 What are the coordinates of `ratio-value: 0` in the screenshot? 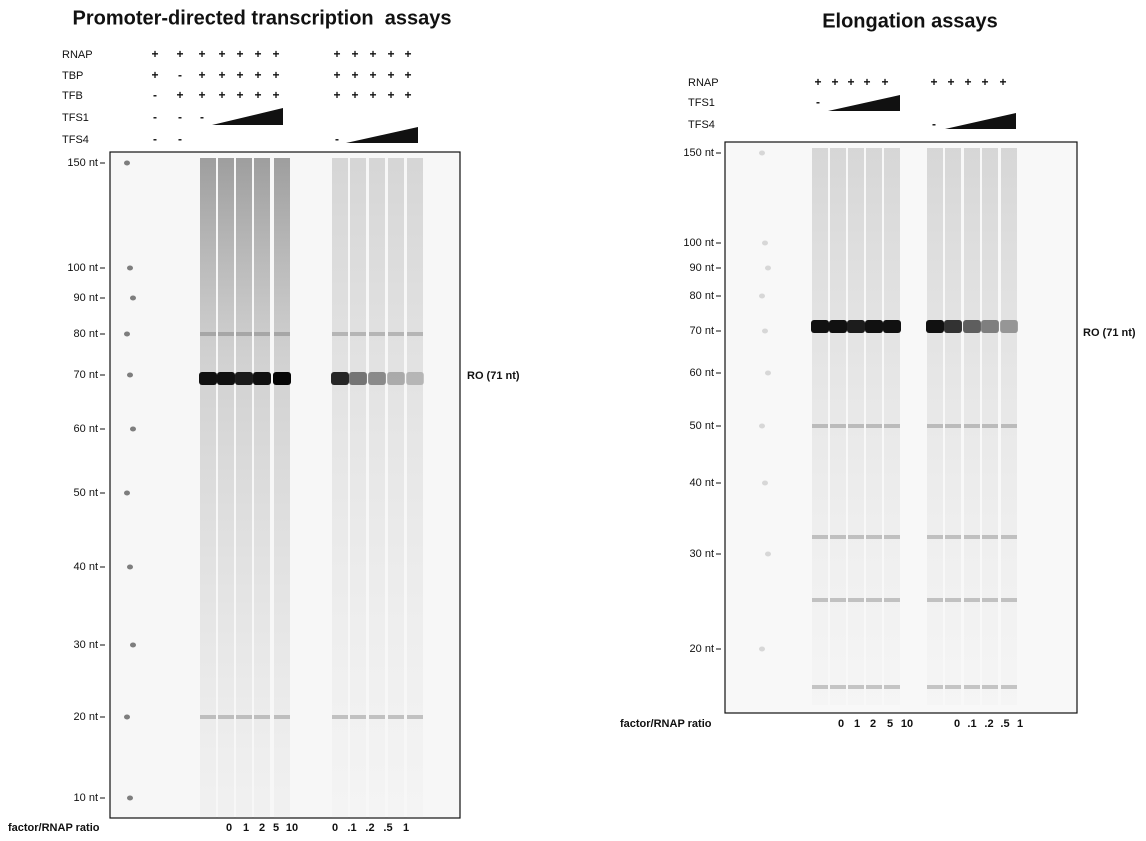 It's located at (841, 724).